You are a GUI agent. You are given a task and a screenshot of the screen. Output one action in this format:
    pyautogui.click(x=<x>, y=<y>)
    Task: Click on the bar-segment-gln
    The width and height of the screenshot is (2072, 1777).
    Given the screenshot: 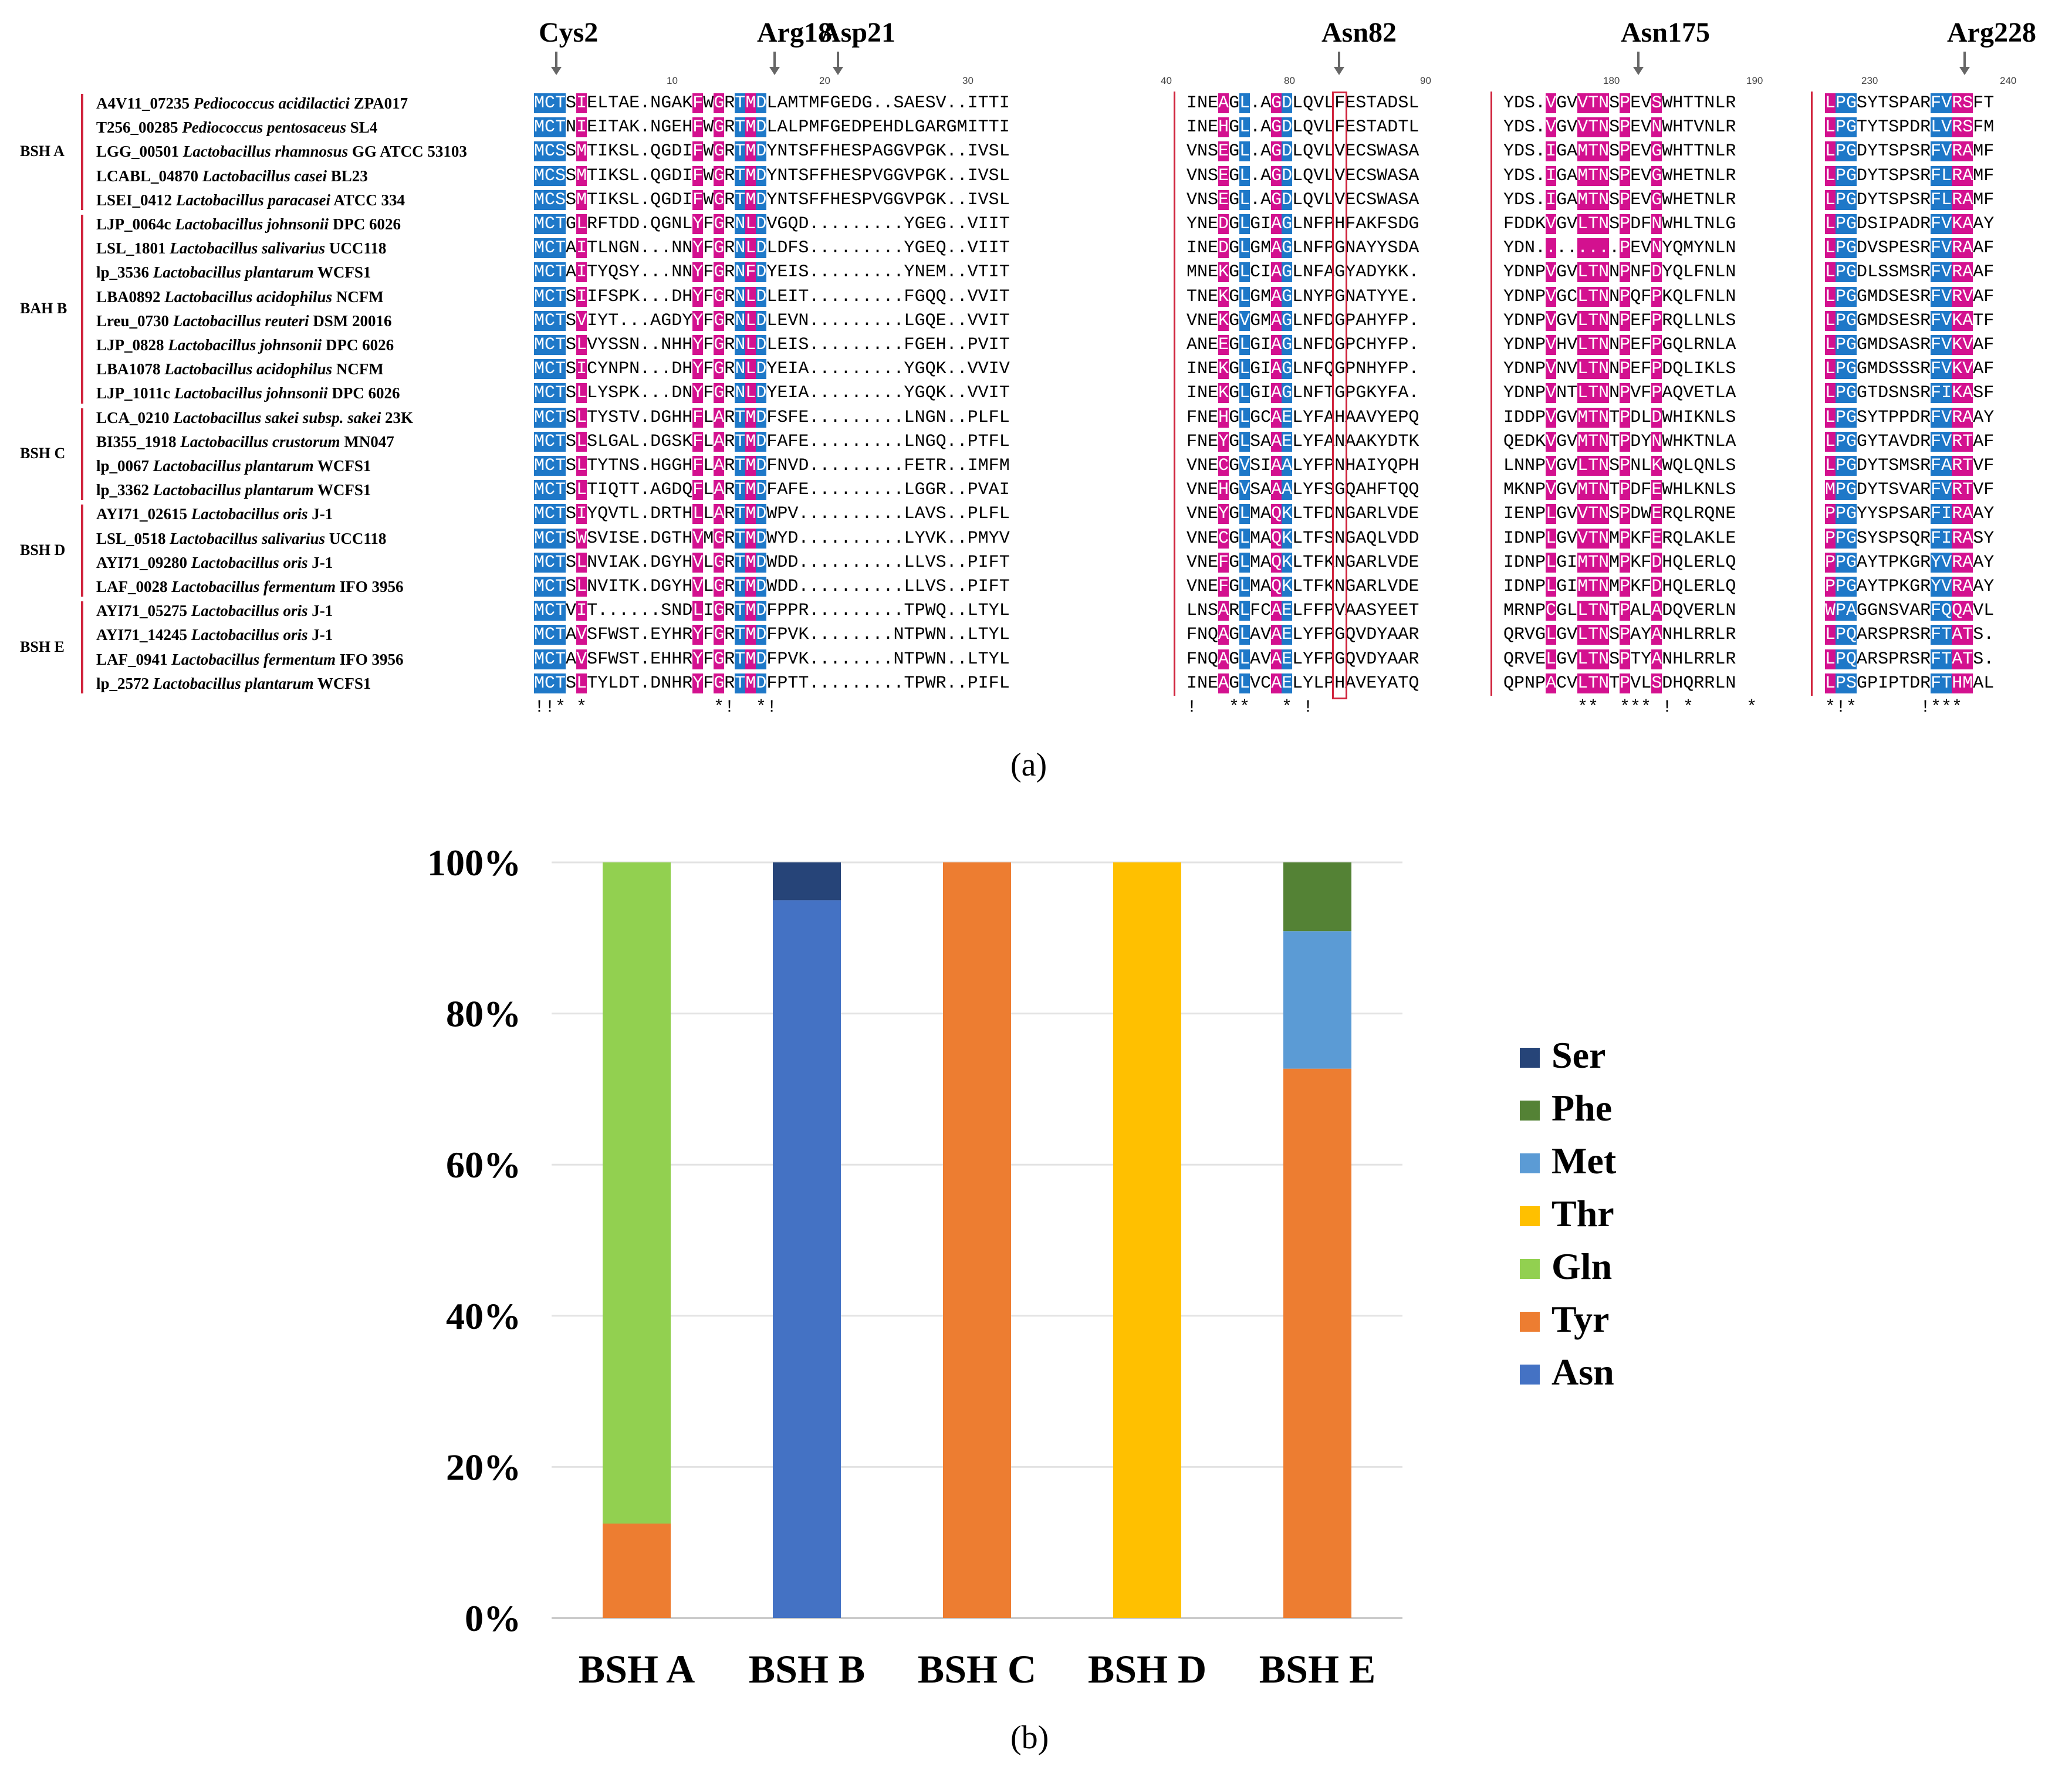 What is the action you would take?
    pyautogui.click(x=637, y=1193)
    